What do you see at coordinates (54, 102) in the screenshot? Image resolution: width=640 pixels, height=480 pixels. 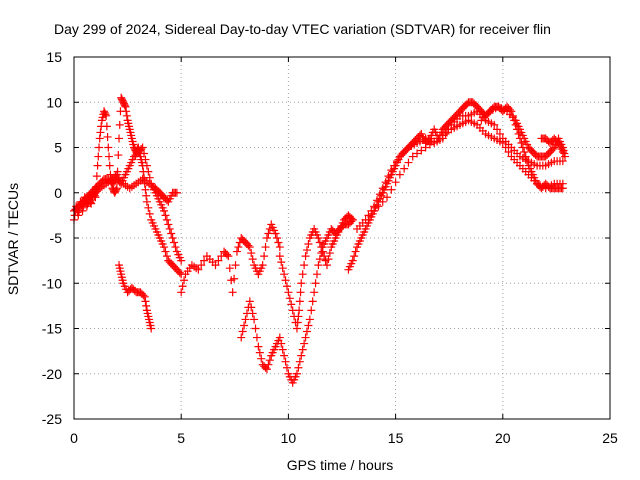 I see `y-tick-label: 10` at bounding box center [54, 102].